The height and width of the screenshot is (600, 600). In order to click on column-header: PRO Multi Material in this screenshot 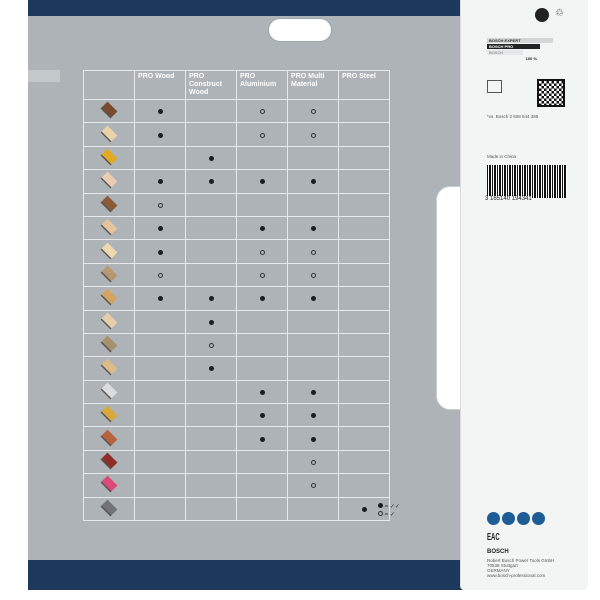, I will do `click(313, 85)`.